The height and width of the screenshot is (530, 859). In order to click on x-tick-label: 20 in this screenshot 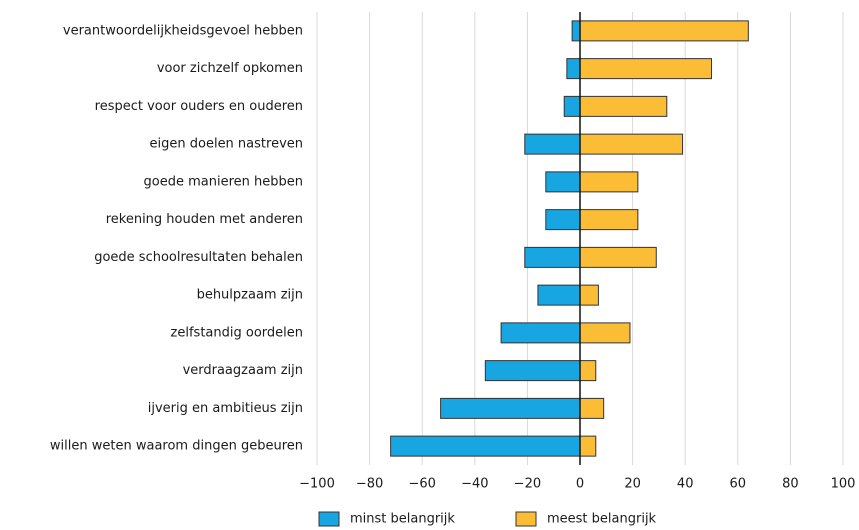, I will do `click(632, 484)`.